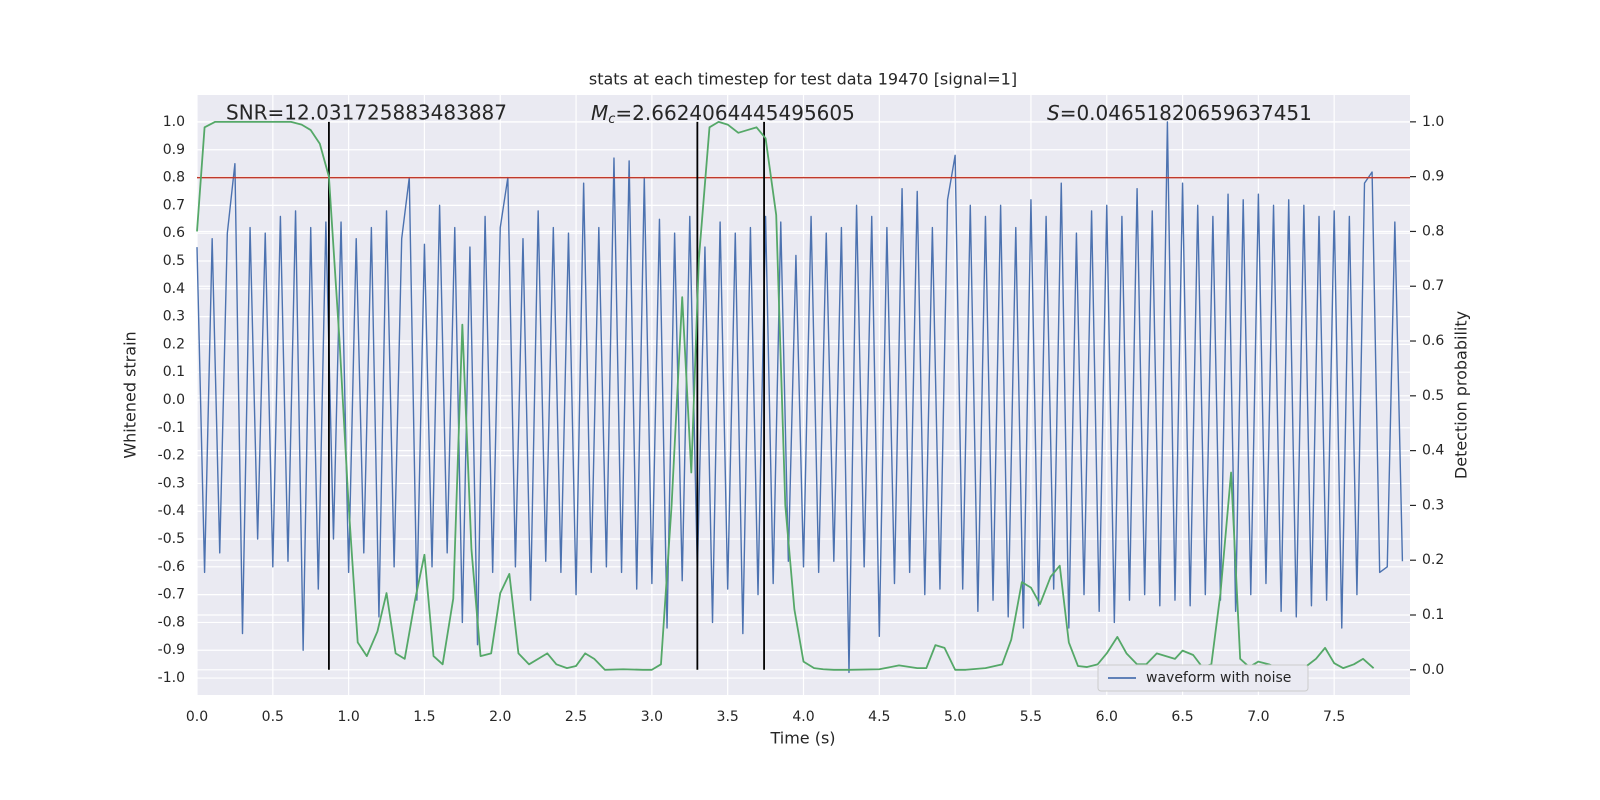 The image size is (1600, 800). What do you see at coordinates (174, 150) in the screenshot?
I see `y-tick-label: 0.9` at bounding box center [174, 150].